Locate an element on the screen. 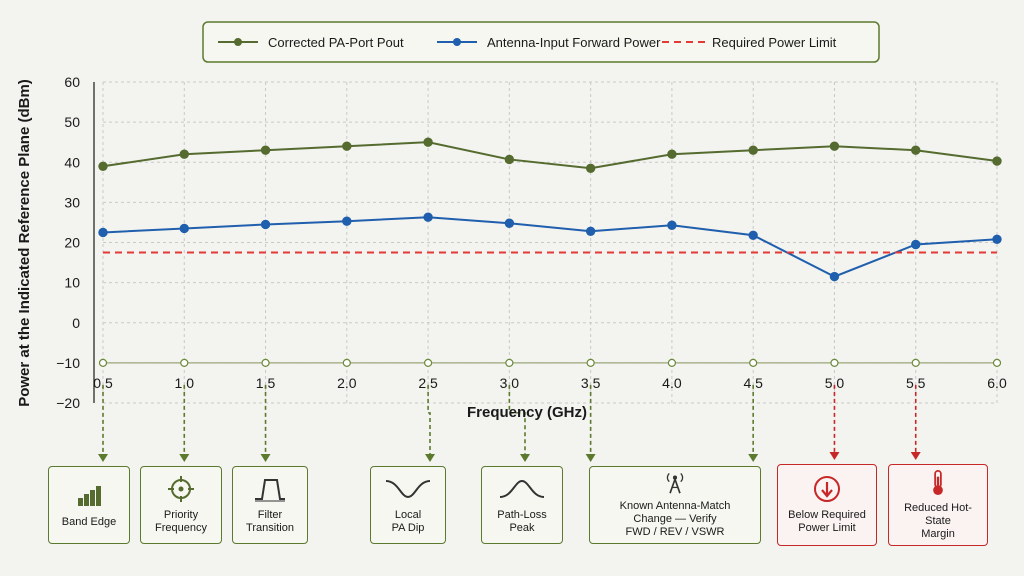 The image size is (1024, 576). filter-shape-icon is located at coordinates (270, 490).